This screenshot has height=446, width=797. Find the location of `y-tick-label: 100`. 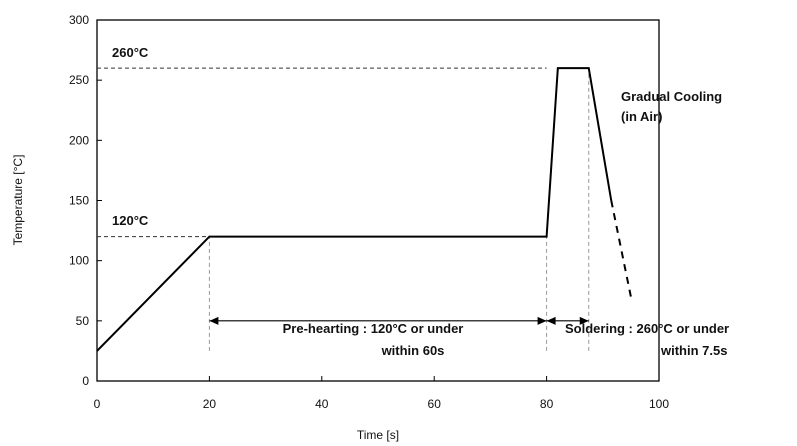

y-tick-label: 100 is located at coordinates (79, 261).